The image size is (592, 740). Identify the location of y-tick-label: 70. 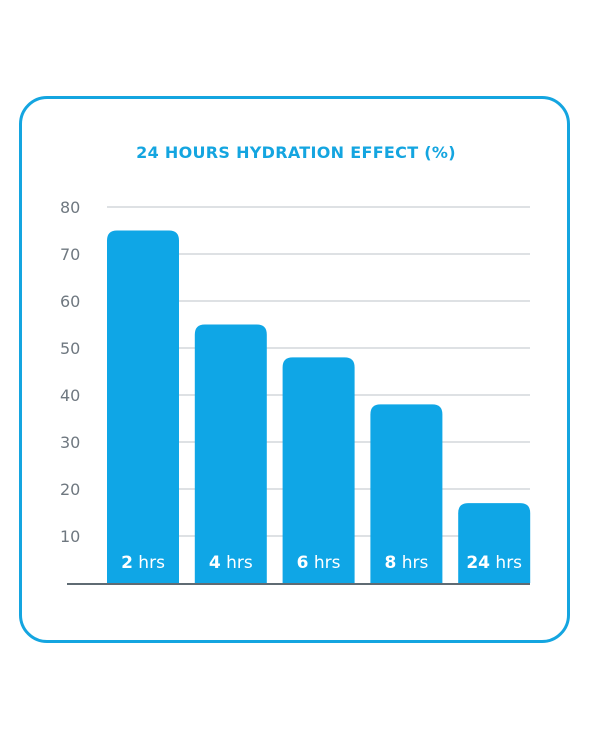
(70, 254).